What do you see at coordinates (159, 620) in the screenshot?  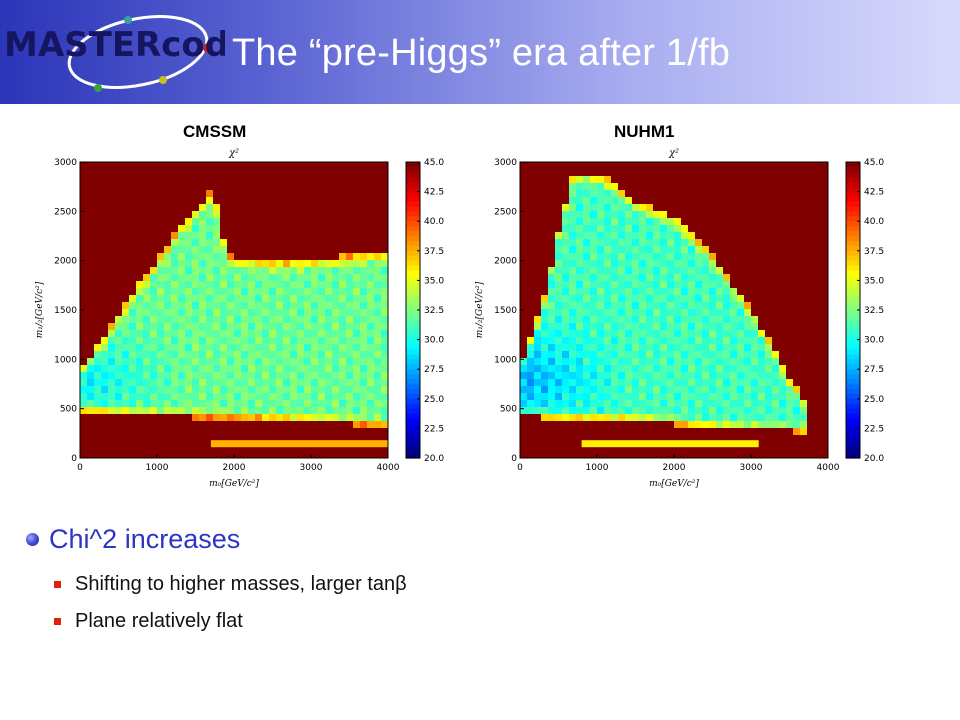 I see `sub-bullet-text: Plane relatively flat` at bounding box center [159, 620].